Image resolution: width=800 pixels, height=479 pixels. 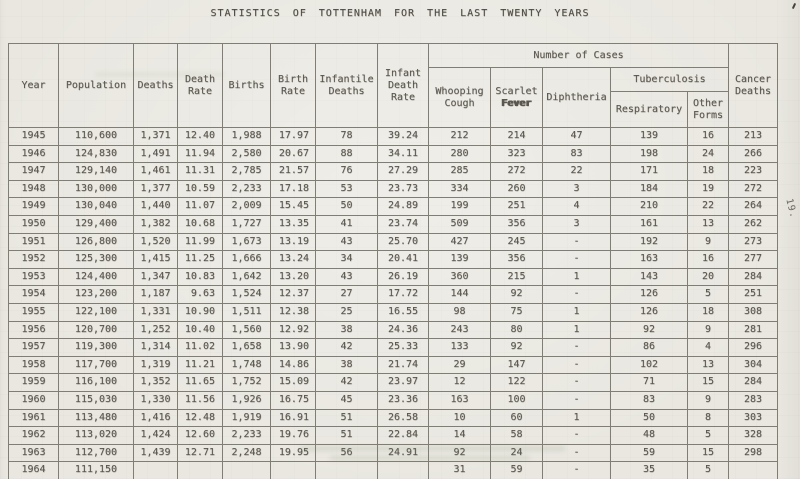 I want to click on cell-population: 115,030, so click(x=96, y=400).